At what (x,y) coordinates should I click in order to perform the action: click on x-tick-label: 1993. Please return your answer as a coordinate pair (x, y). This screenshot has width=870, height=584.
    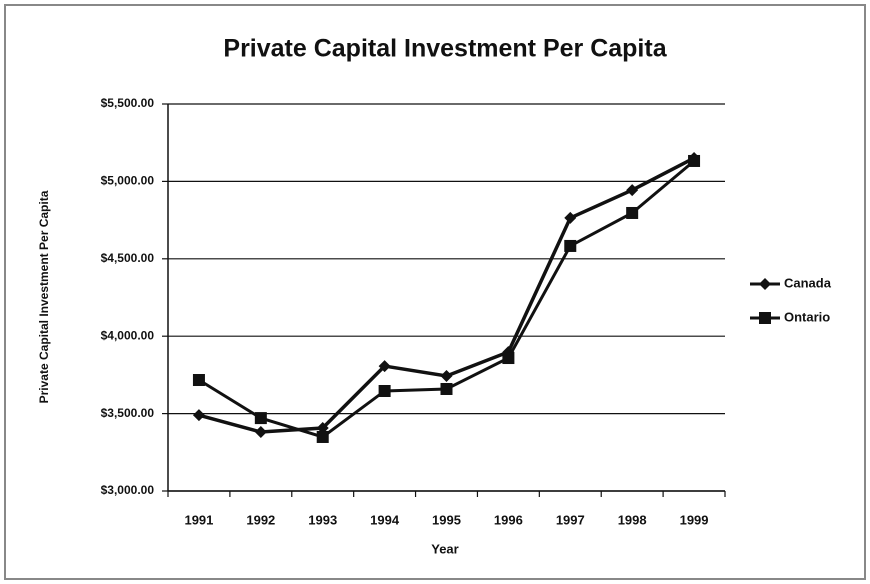
    Looking at the image, I should click on (322, 519).